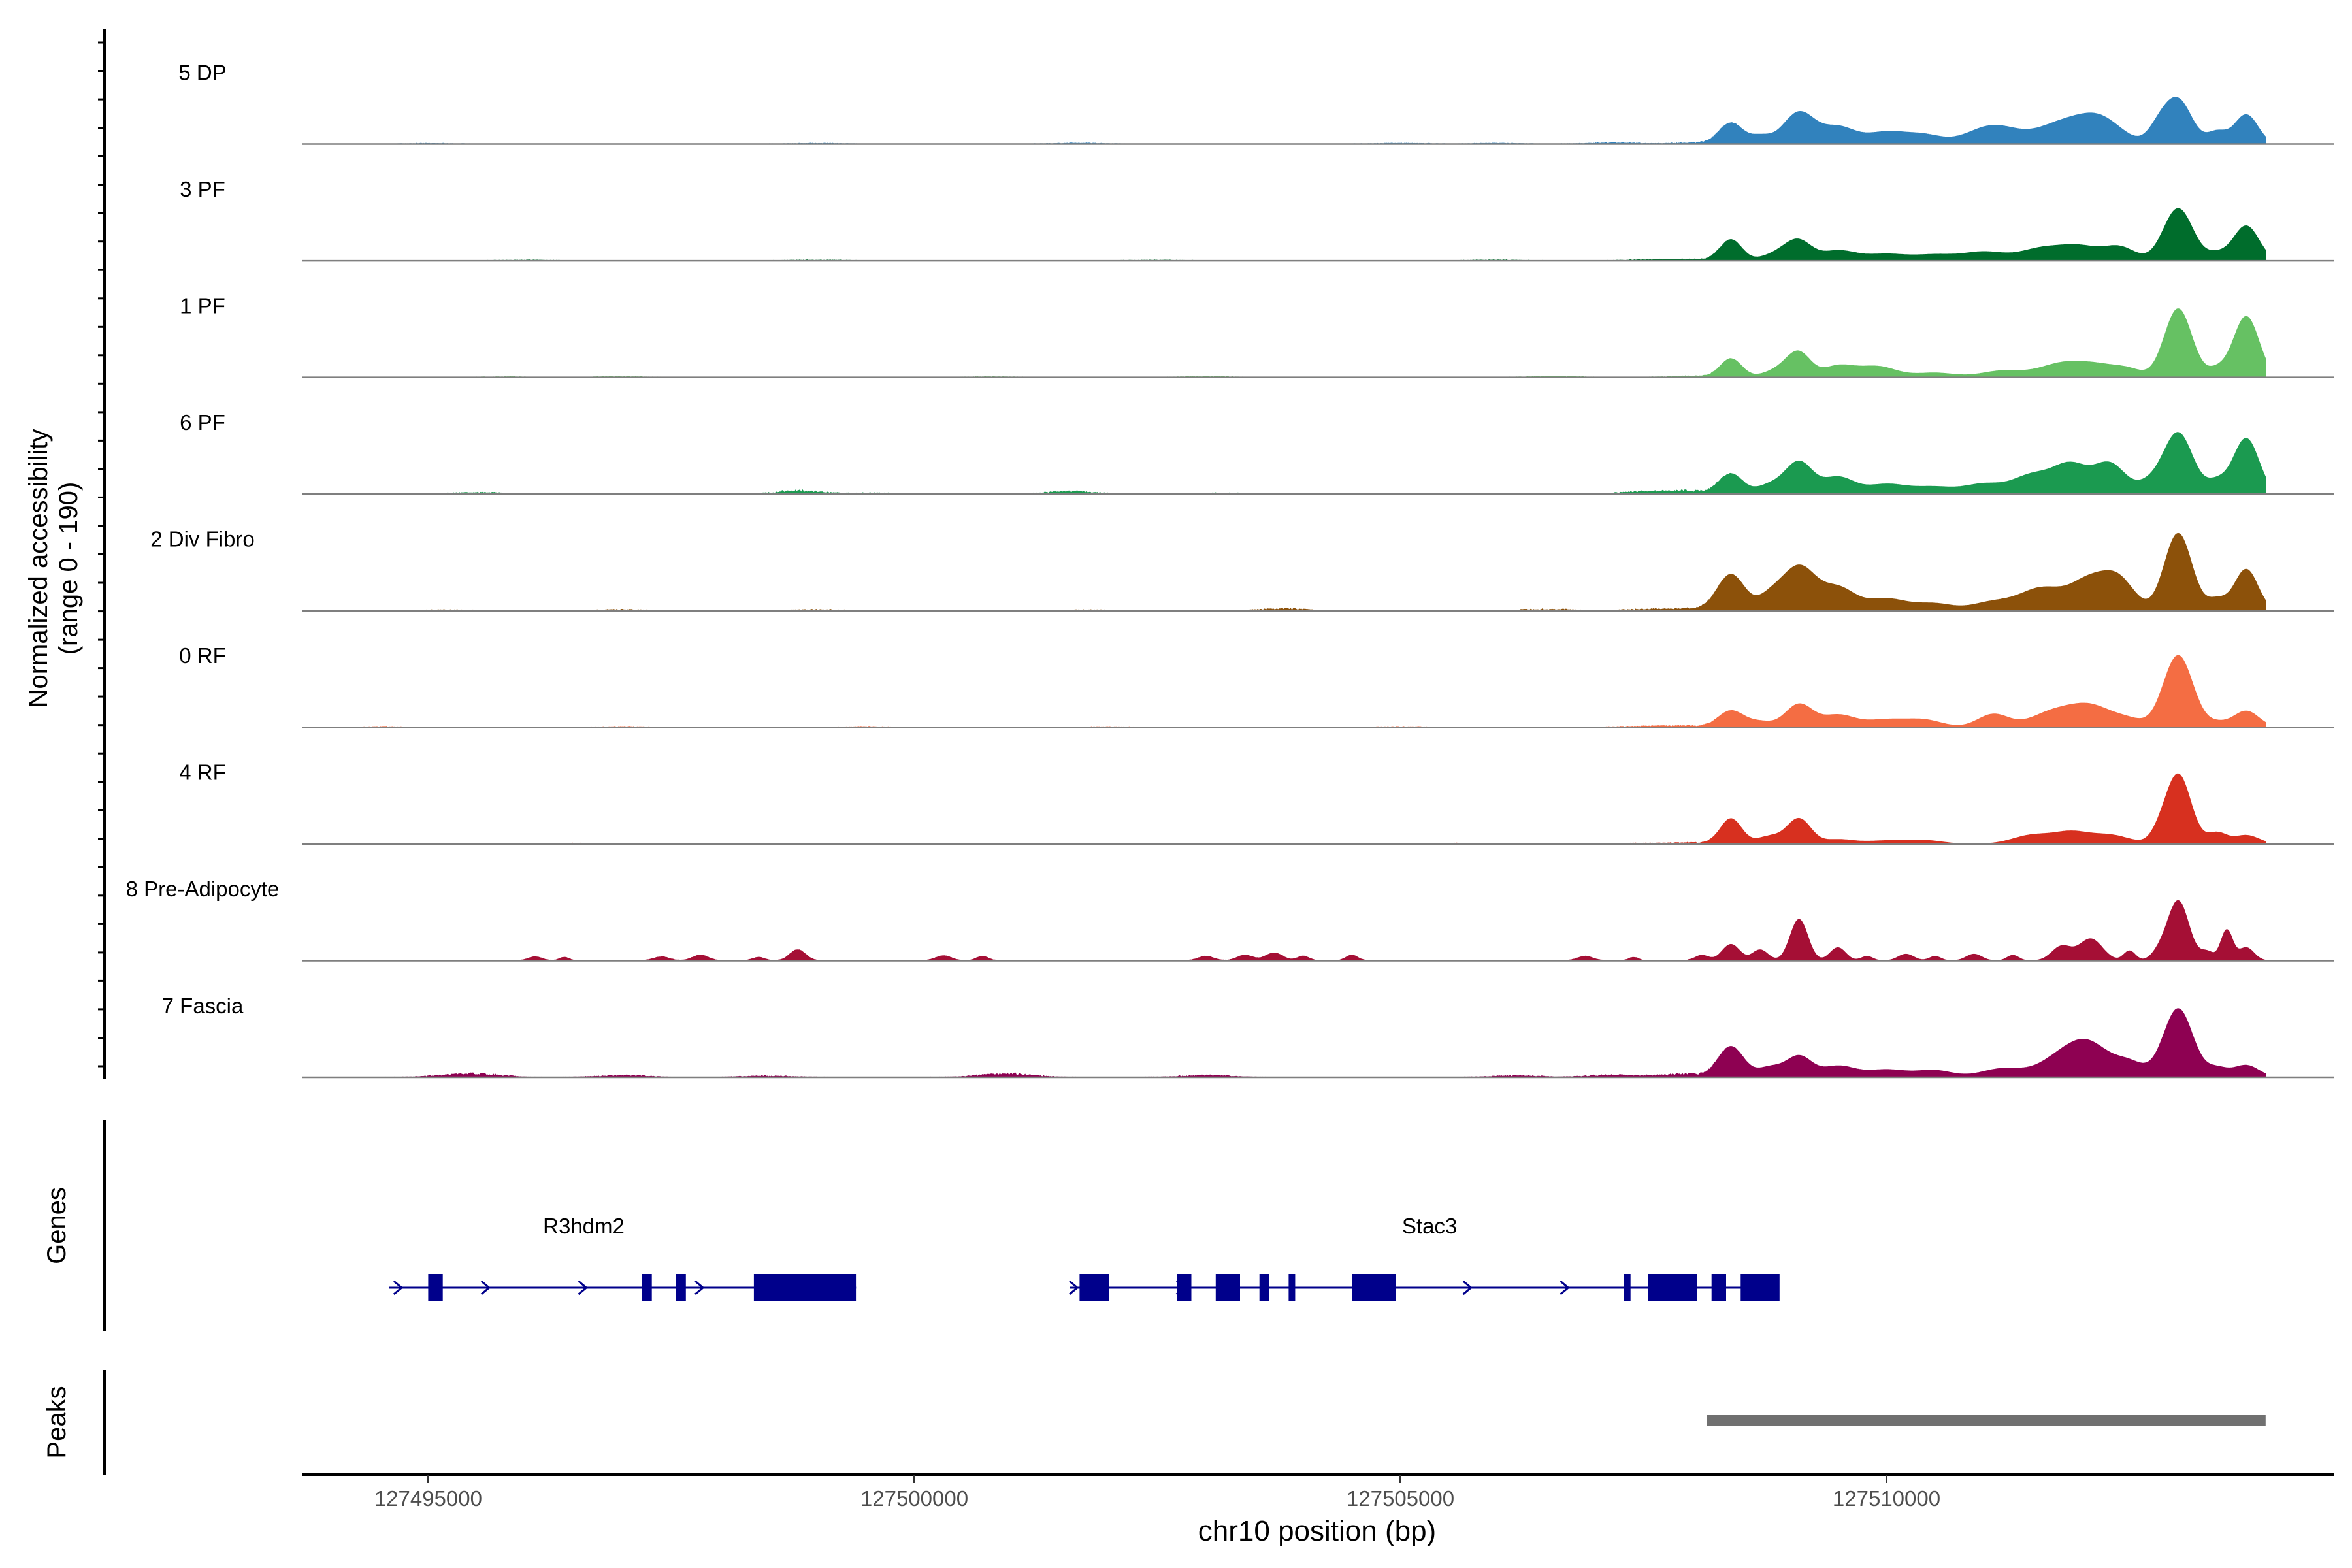 The width and height of the screenshot is (2352, 1568). I want to click on track-label: 2 Div Fibro, so click(202, 539).